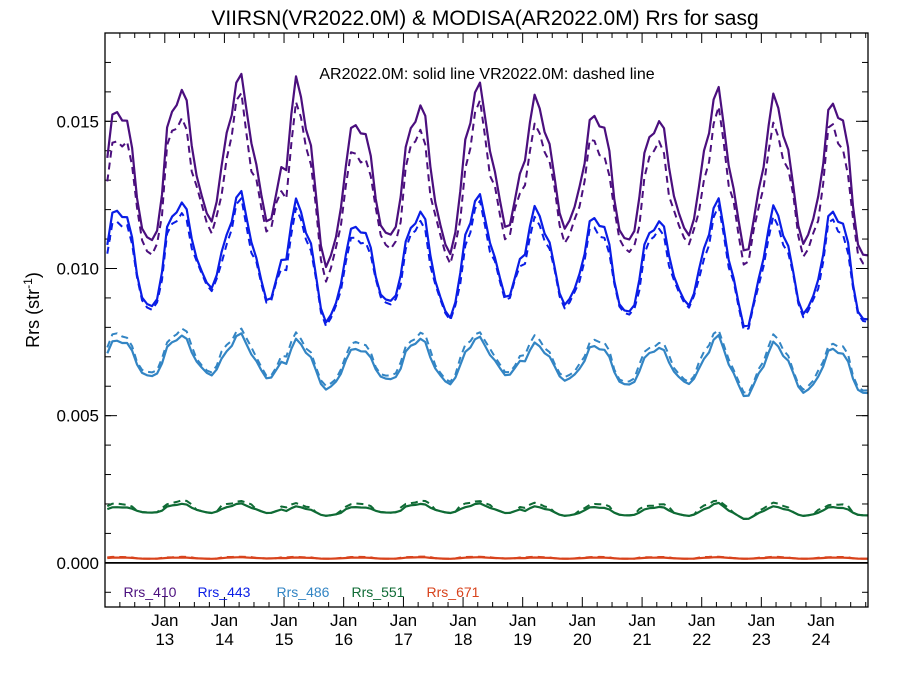  I want to click on y-tick-label: 0.005, so click(77, 416).